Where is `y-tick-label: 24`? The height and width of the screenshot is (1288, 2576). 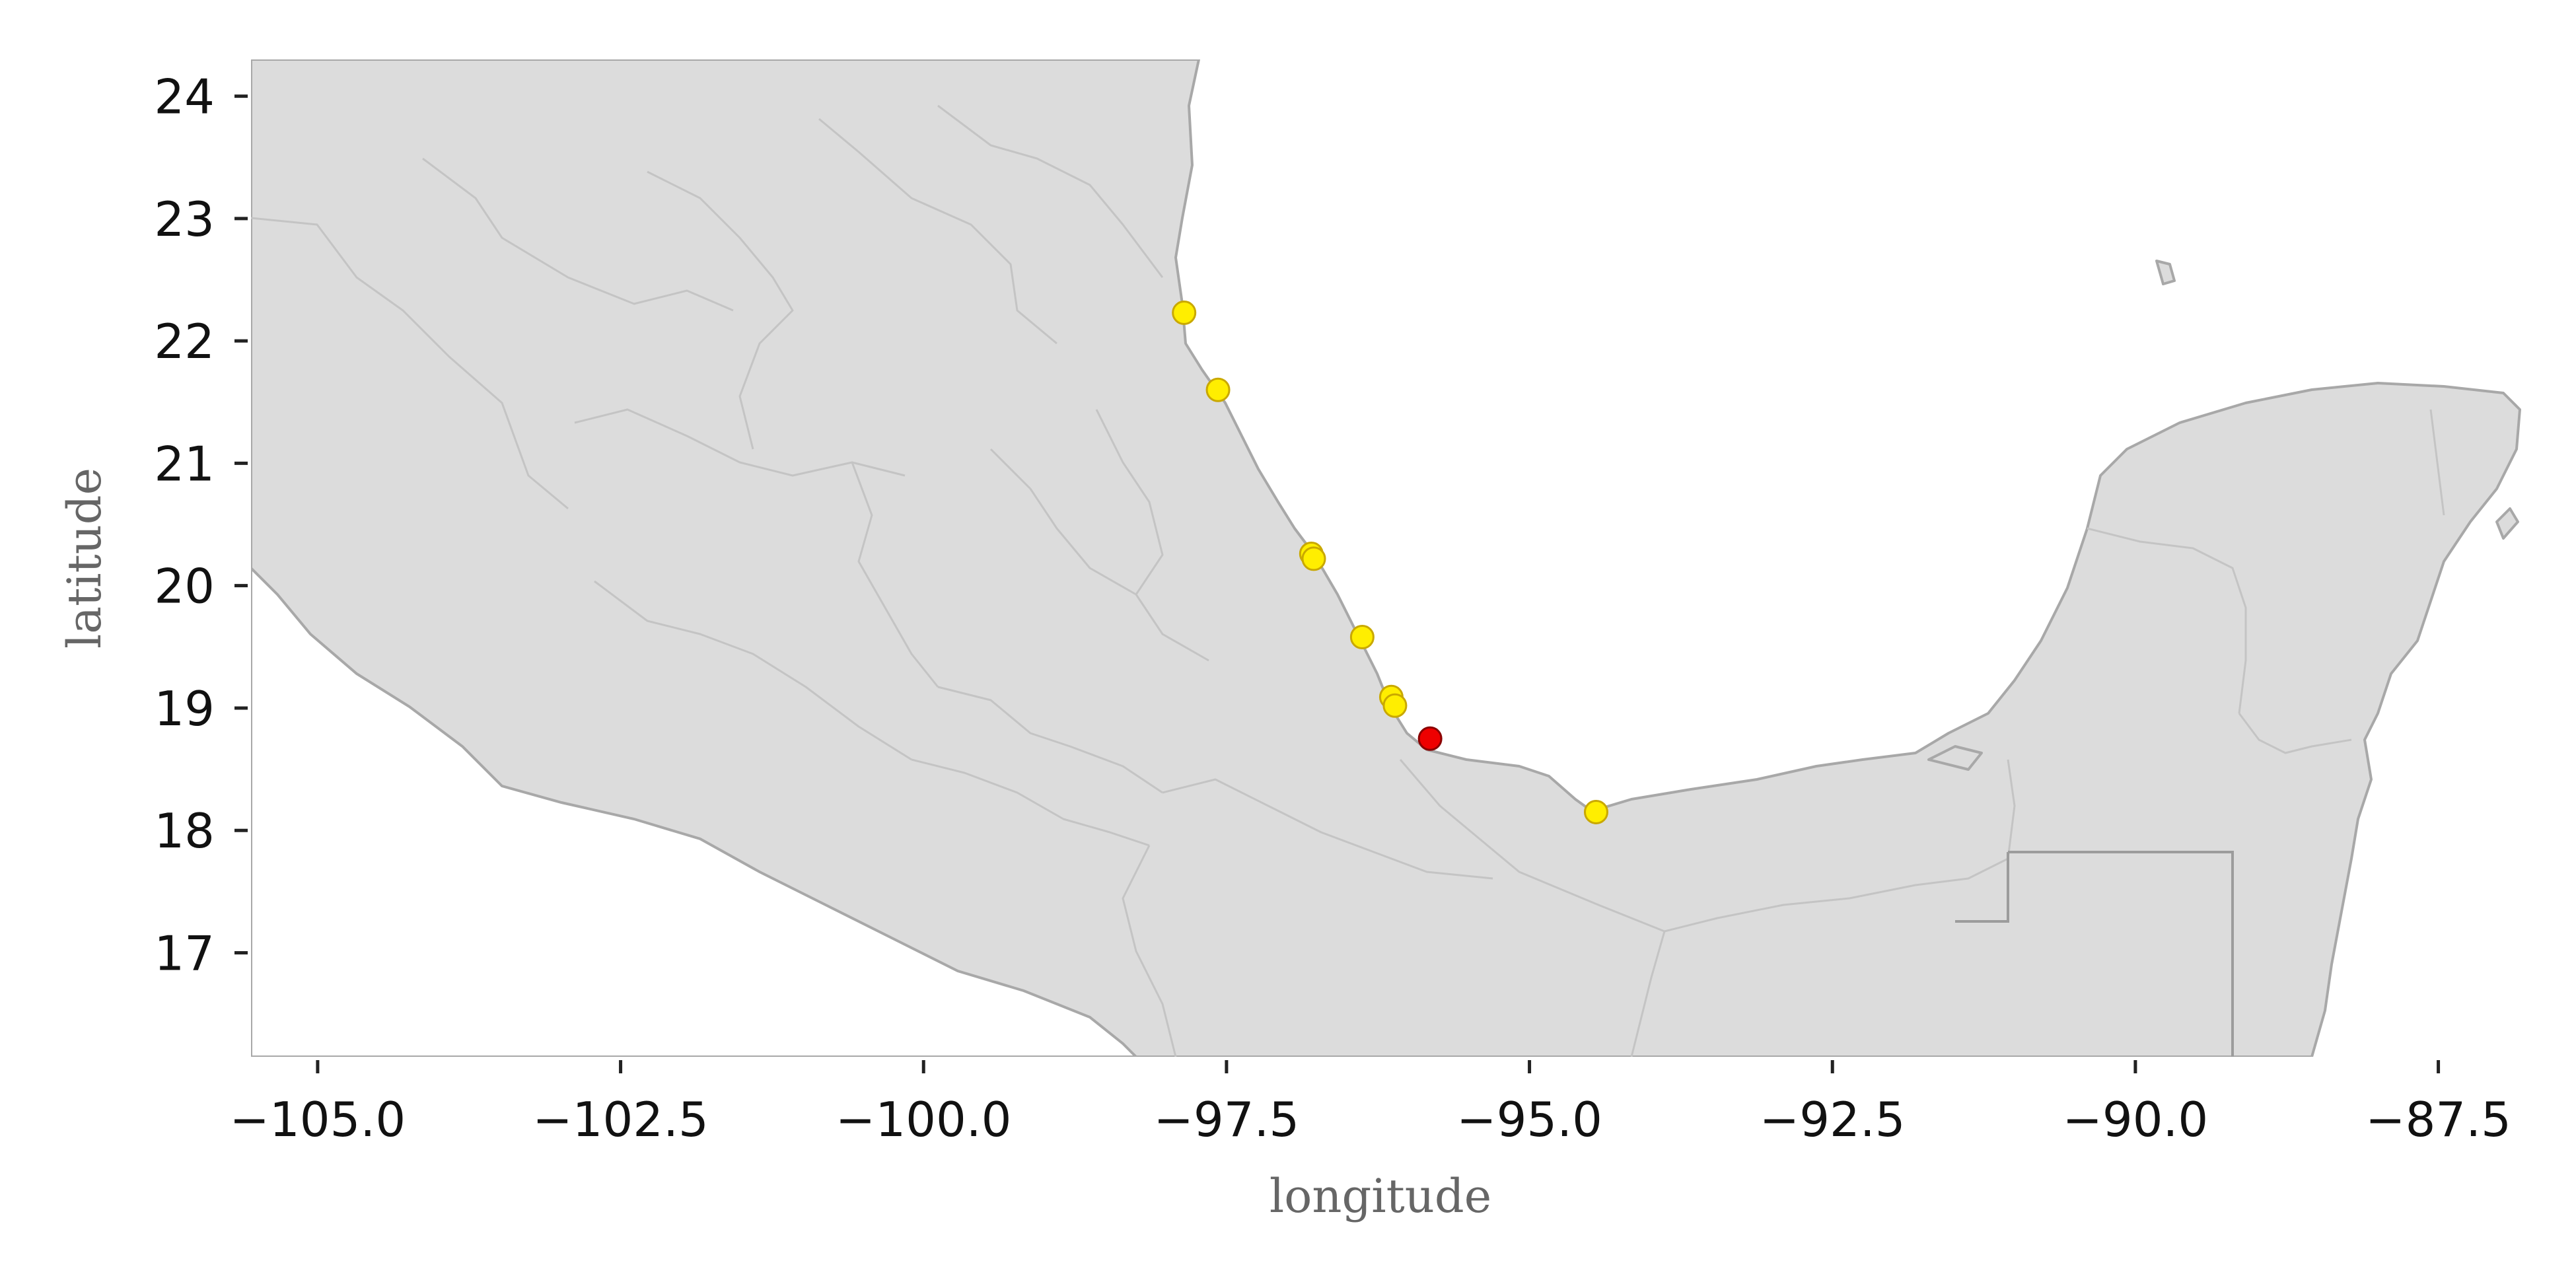
y-tick-label: 24 is located at coordinates (185, 97).